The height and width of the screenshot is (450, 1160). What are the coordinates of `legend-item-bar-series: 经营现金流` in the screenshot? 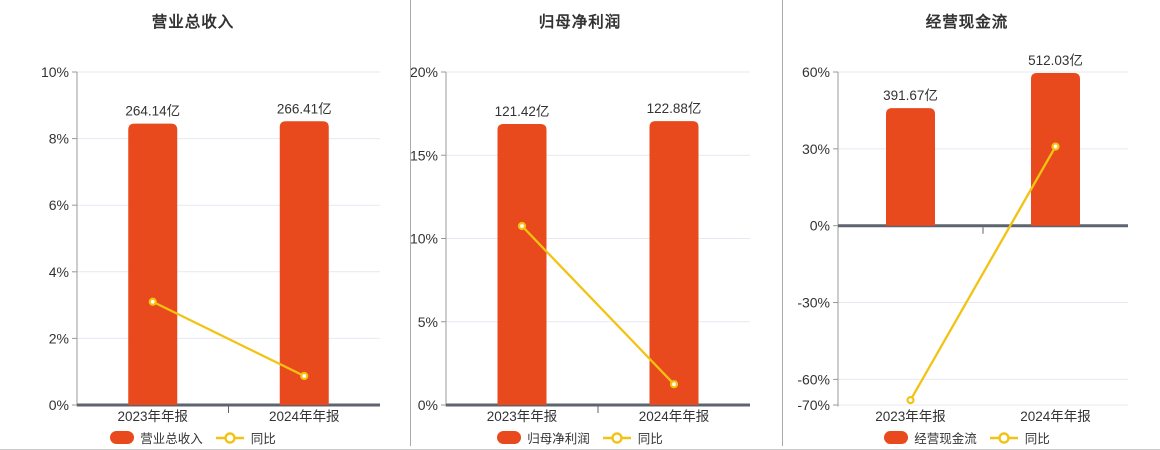 It's located at (930, 437).